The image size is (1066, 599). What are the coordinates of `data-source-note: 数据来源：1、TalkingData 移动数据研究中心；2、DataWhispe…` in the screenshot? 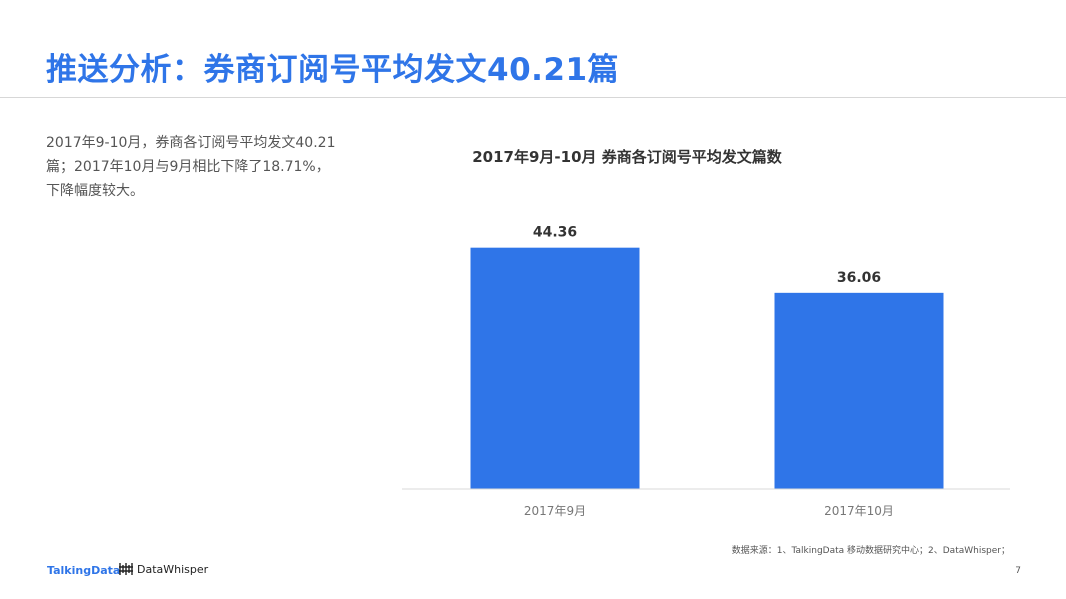 It's located at (870, 551).